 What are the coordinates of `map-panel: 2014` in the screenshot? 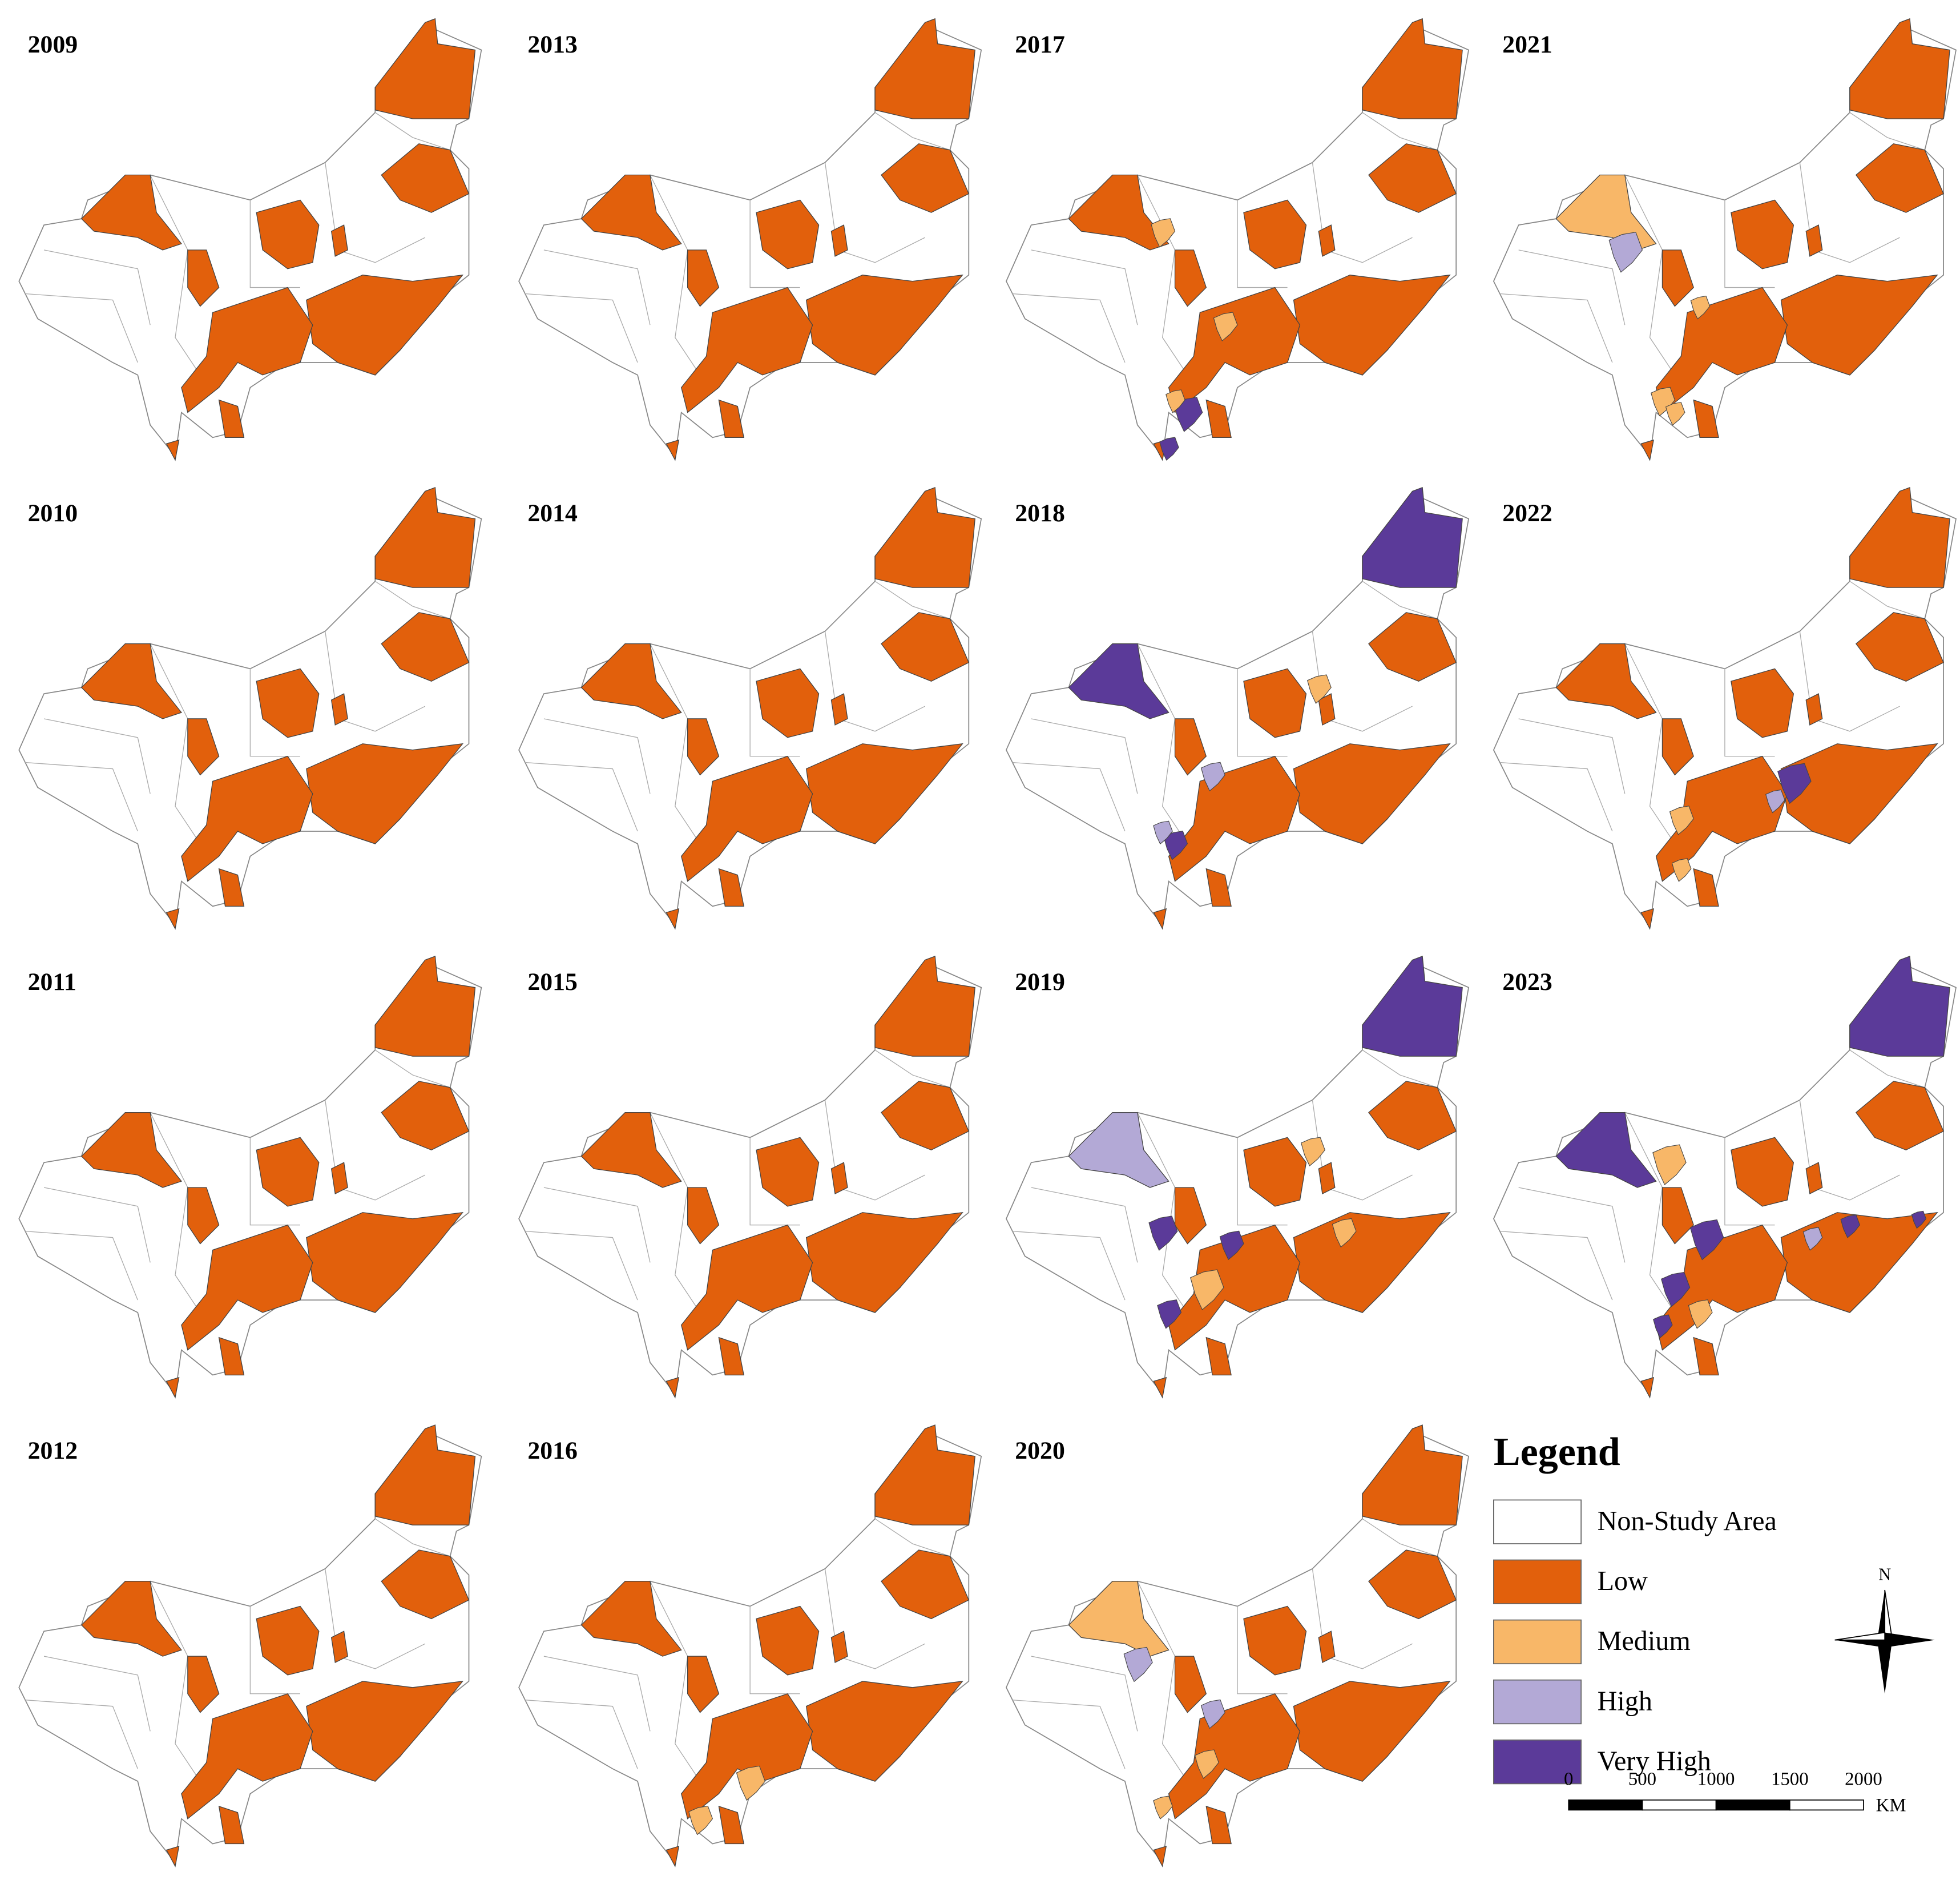 It's located at (750, 708).